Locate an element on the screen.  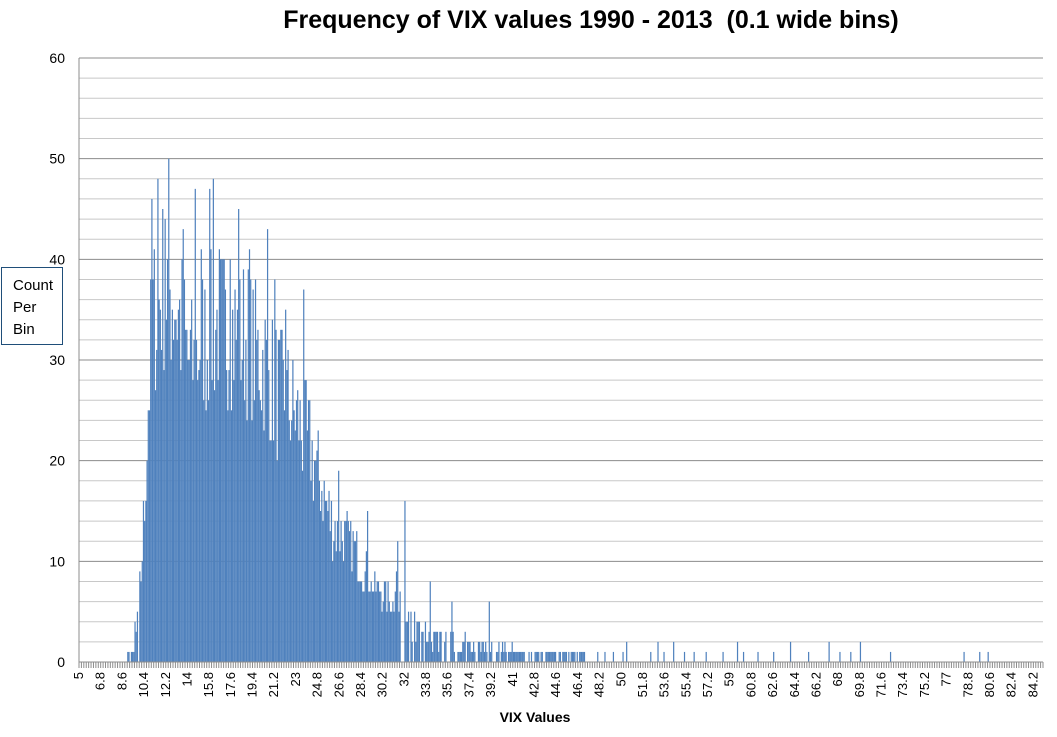
y-tick-label: 30 is located at coordinates (57, 360).